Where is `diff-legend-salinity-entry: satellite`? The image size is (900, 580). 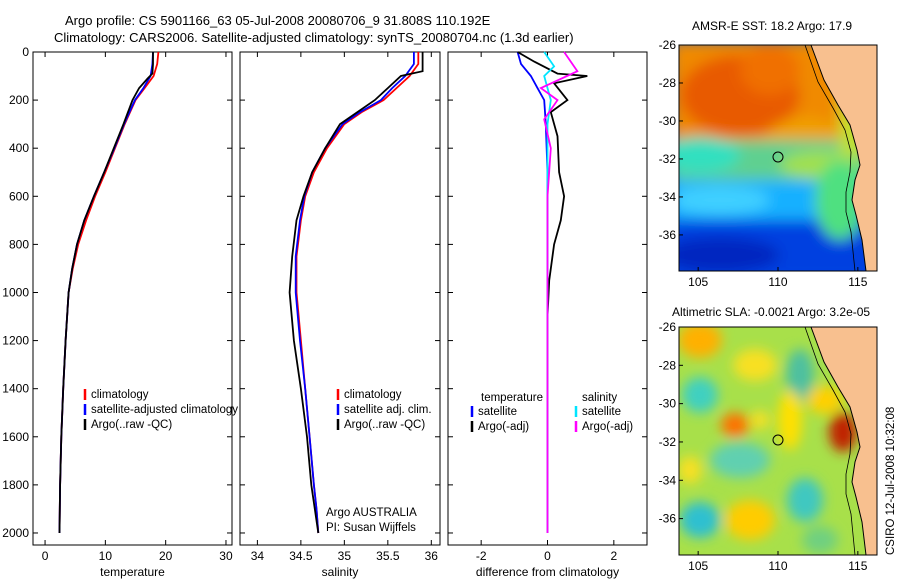 diff-legend-salinity-entry: satellite is located at coordinates (601, 412).